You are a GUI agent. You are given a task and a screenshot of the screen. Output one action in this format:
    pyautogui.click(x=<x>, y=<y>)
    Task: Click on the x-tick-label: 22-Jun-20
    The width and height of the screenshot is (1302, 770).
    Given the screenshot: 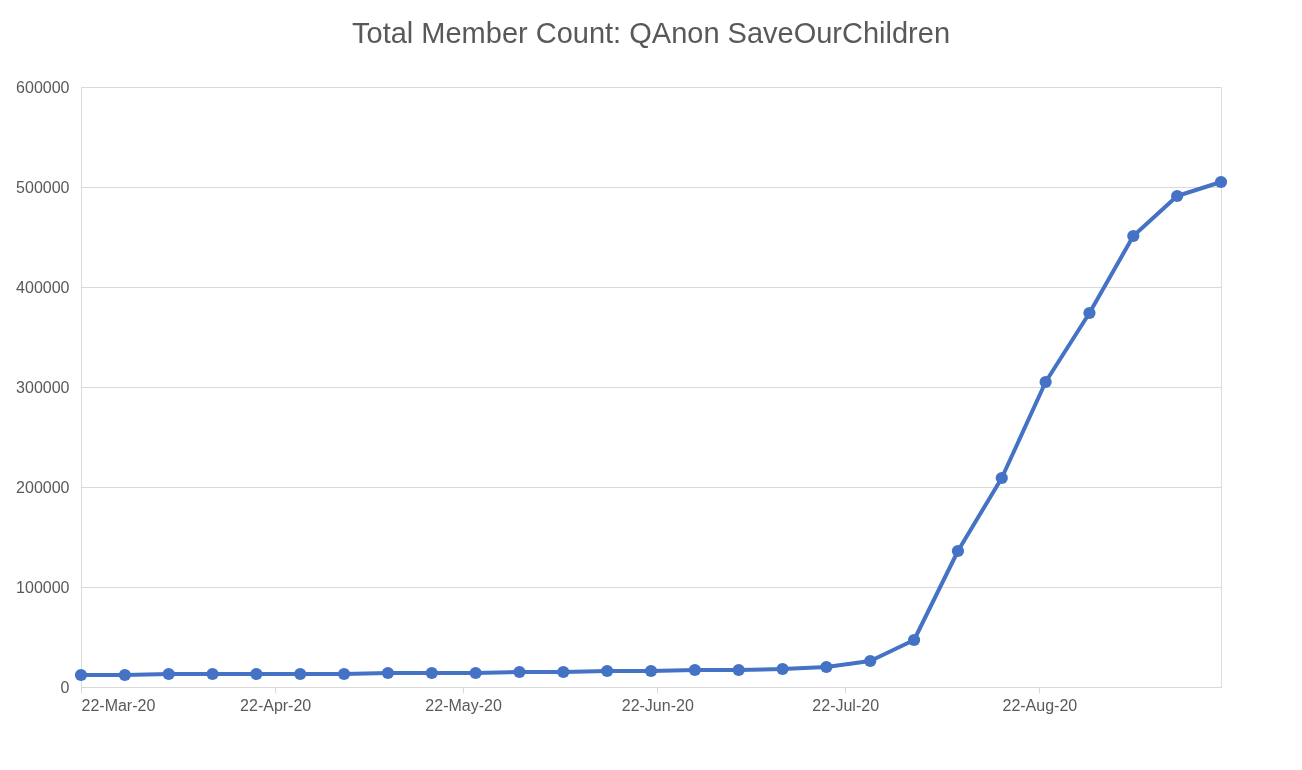 What is the action you would take?
    pyautogui.click(x=657, y=705)
    